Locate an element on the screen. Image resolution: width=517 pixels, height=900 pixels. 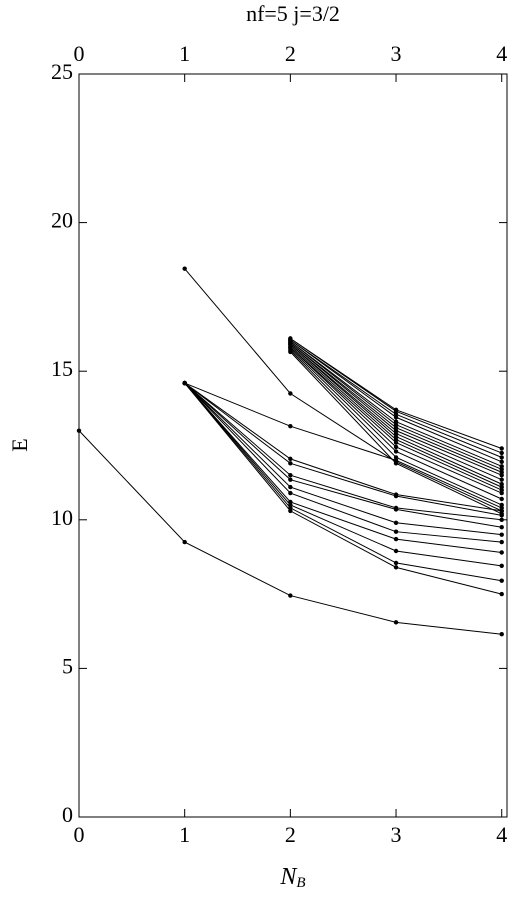
y-tick-label: 15 is located at coordinates (62, 368).